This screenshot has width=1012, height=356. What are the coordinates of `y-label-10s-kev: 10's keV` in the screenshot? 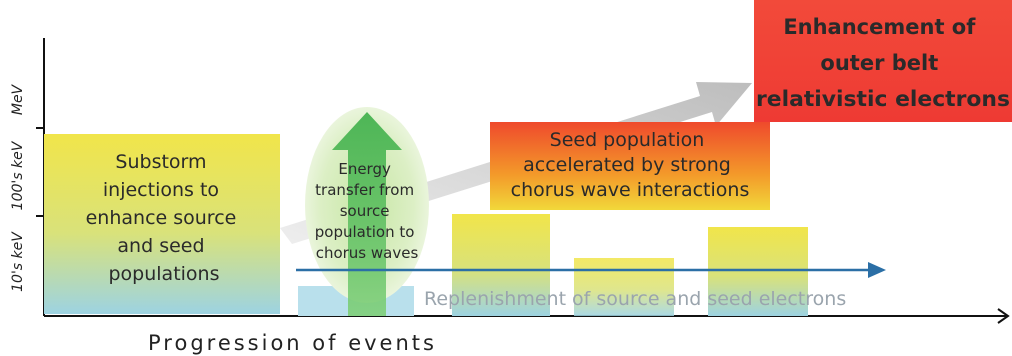 It's located at (18, 261).